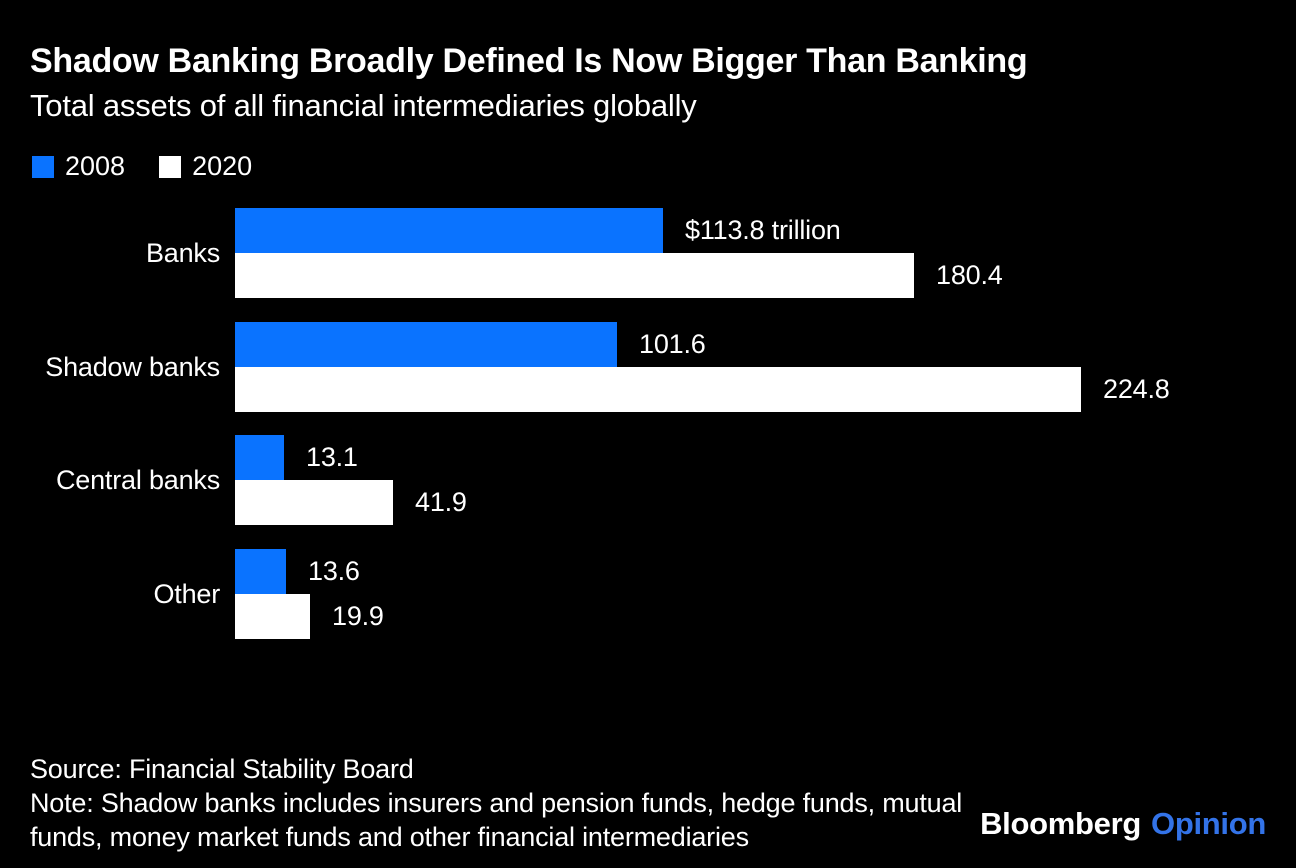  I want to click on value-label-2020: 19.9, so click(358, 616).